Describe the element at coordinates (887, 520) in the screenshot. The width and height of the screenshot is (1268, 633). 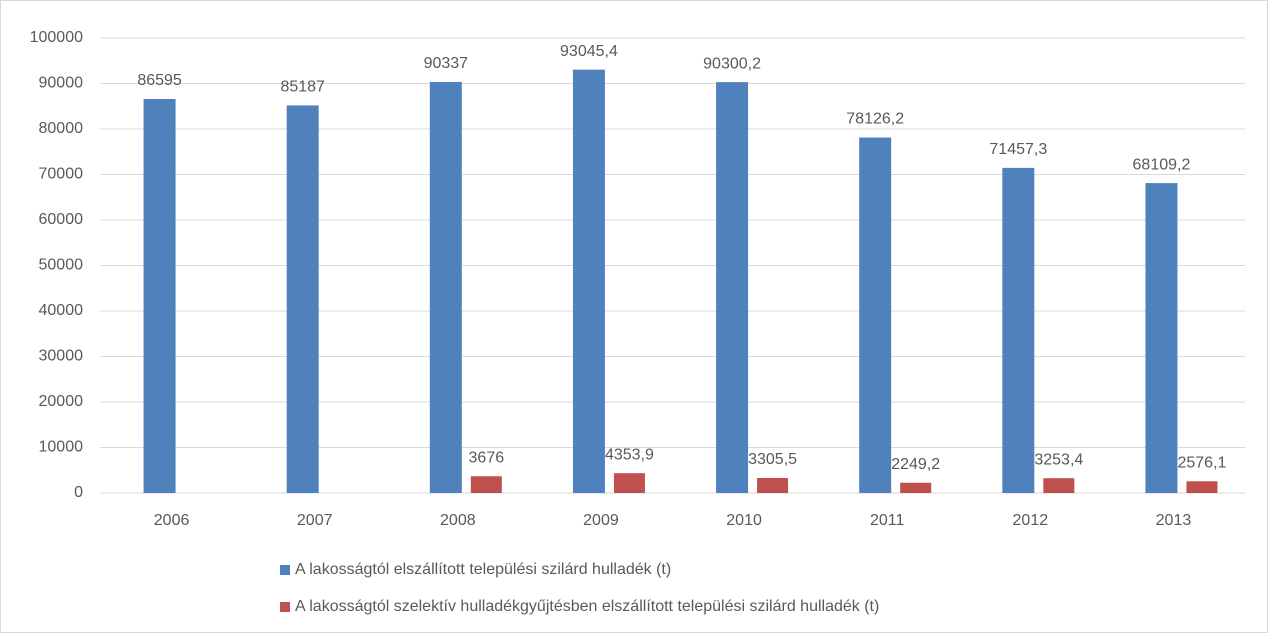
I see `x-tick-label: 2011` at that location.